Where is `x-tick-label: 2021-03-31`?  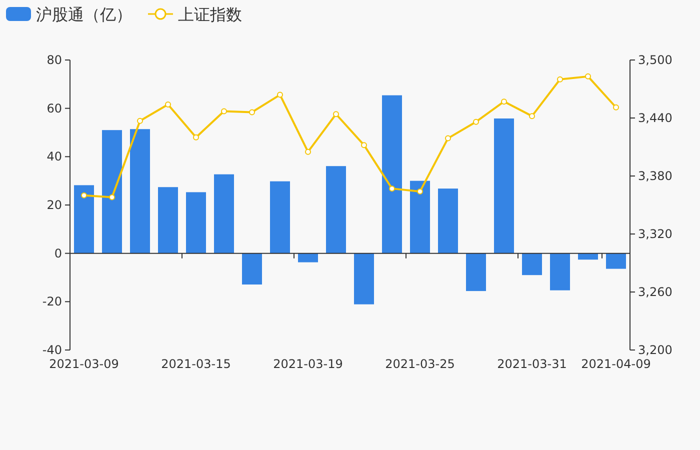
x-tick-label: 2021-03-31 is located at coordinates (532, 364).